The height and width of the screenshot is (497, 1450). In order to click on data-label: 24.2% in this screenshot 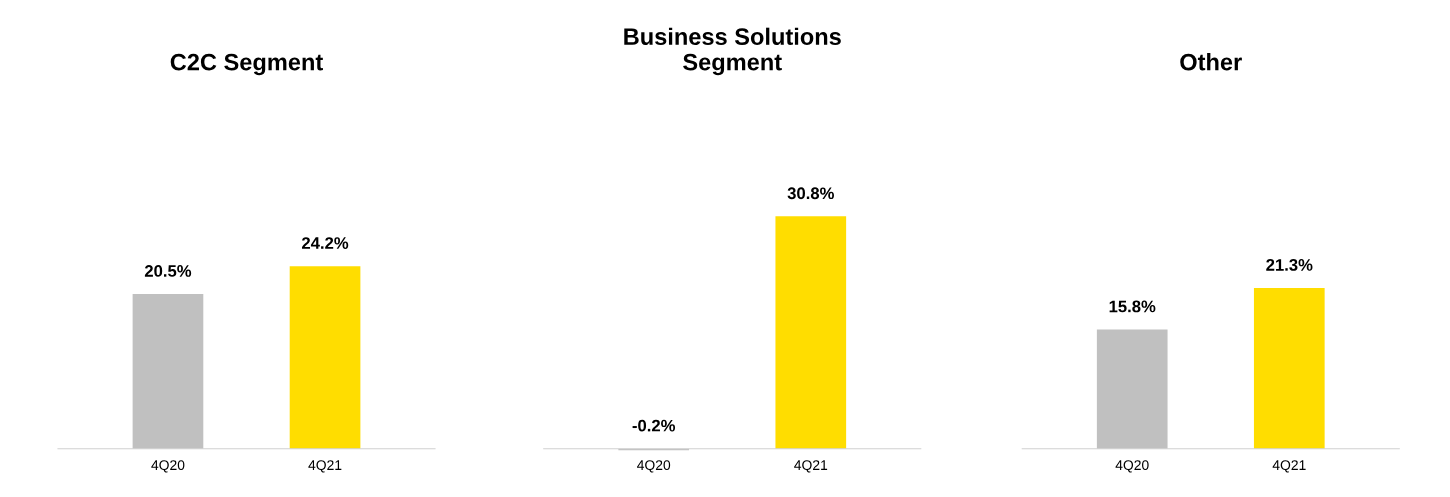, I will do `click(325, 243)`.